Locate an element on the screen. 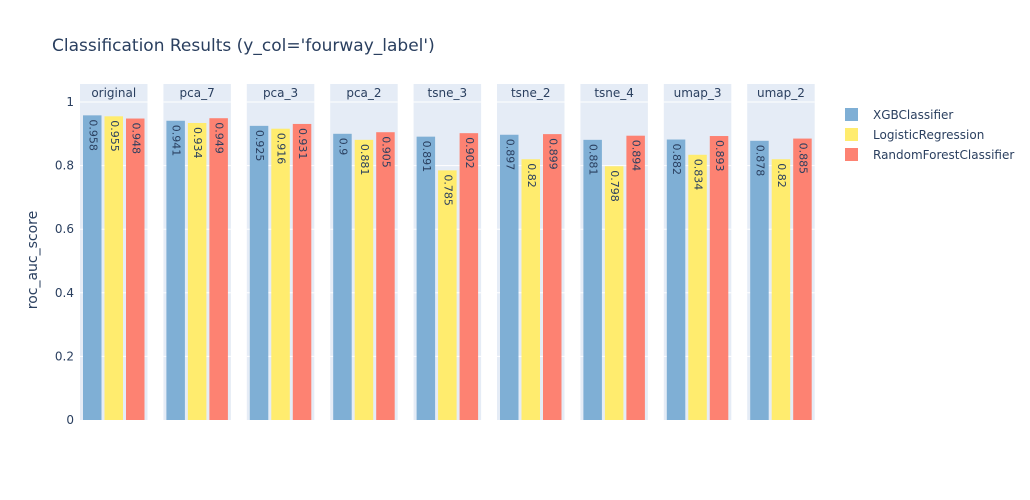 The height and width of the screenshot is (500, 1030). facet-label: tsne_3 is located at coordinates (448, 93).